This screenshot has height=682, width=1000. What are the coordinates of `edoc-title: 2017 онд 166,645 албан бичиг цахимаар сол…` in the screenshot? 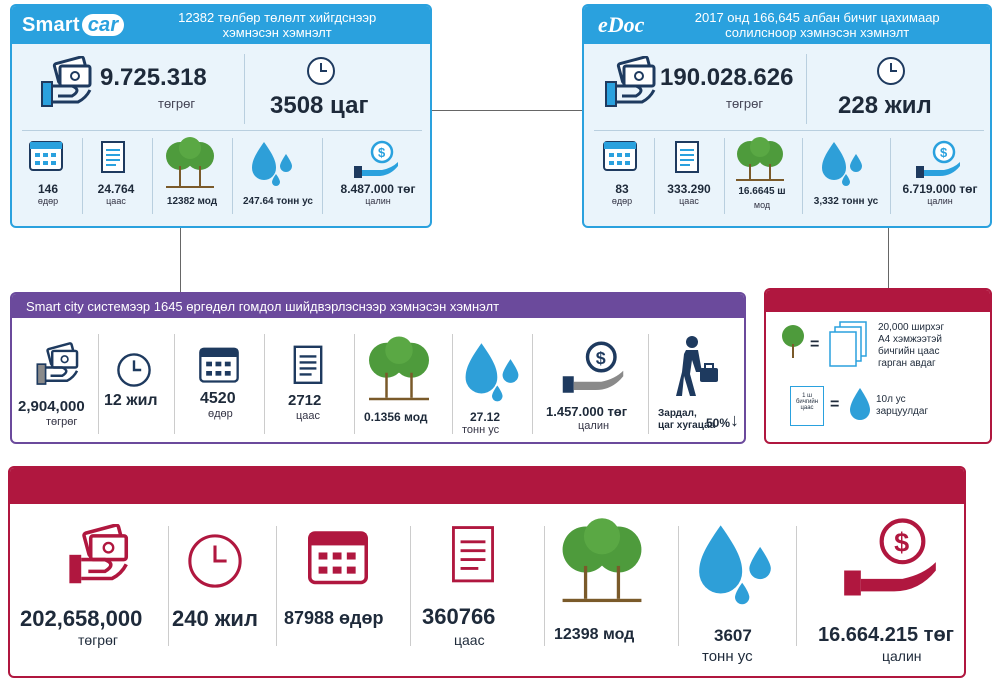 It's located at (817, 25).